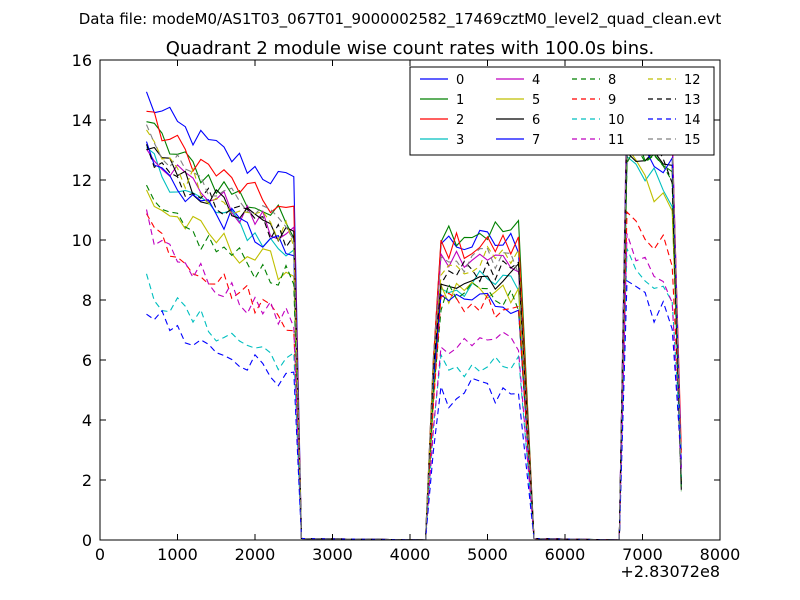  I want to click on legend-label-8: 8, so click(612, 80).